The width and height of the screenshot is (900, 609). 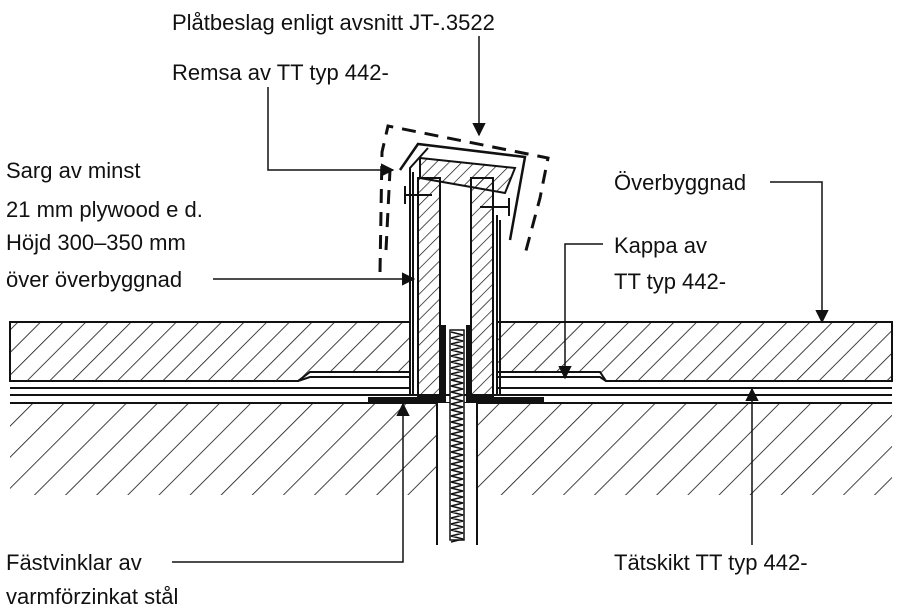 What do you see at coordinates (711, 562) in the screenshot?
I see `label-tatskikt: Tätskikt TT typ 442-` at bounding box center [711, 562].